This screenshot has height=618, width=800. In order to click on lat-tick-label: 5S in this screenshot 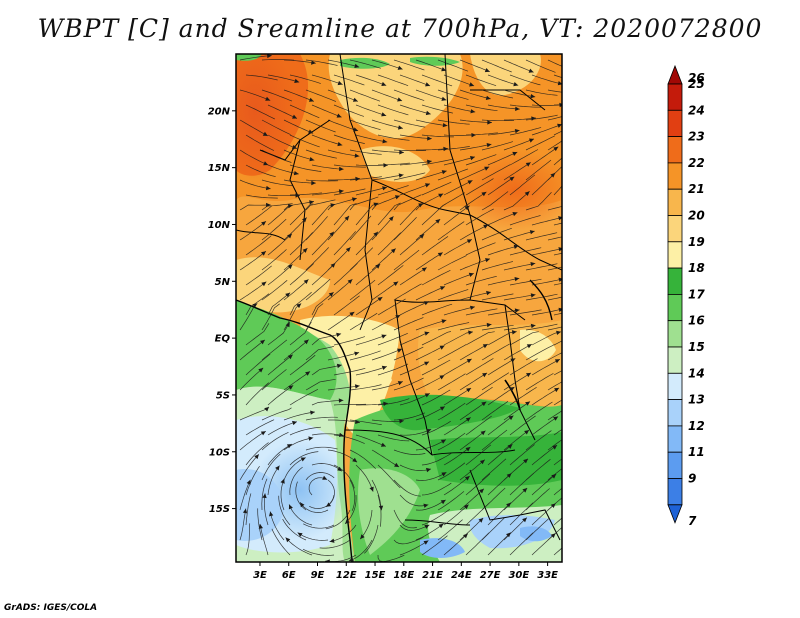, I will do `click(223, 395)`.